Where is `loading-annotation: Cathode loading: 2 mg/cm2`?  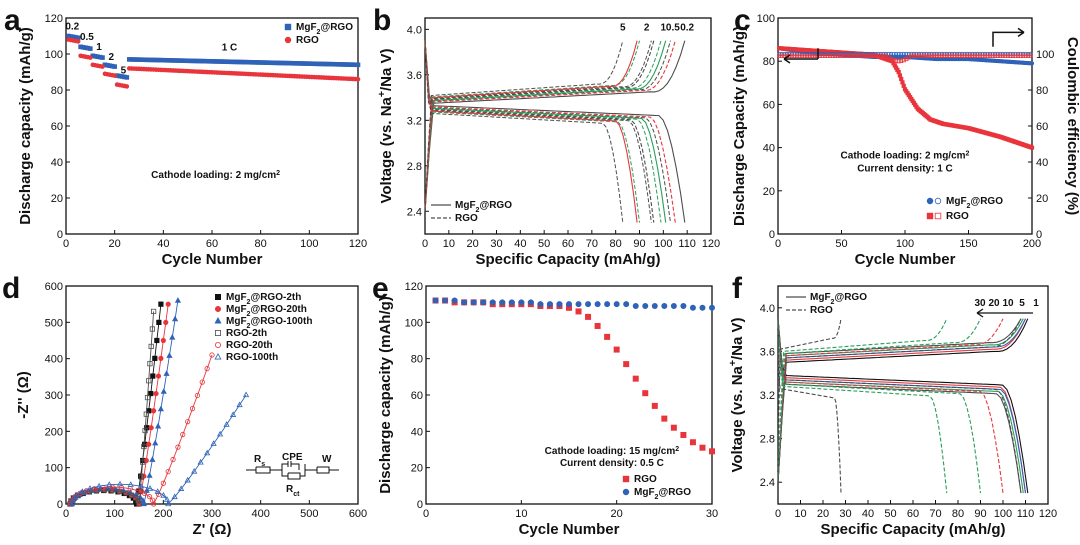 loading-annotation: Cathode loading: 2 mg/cm2 is located at coordinates (905, 156).